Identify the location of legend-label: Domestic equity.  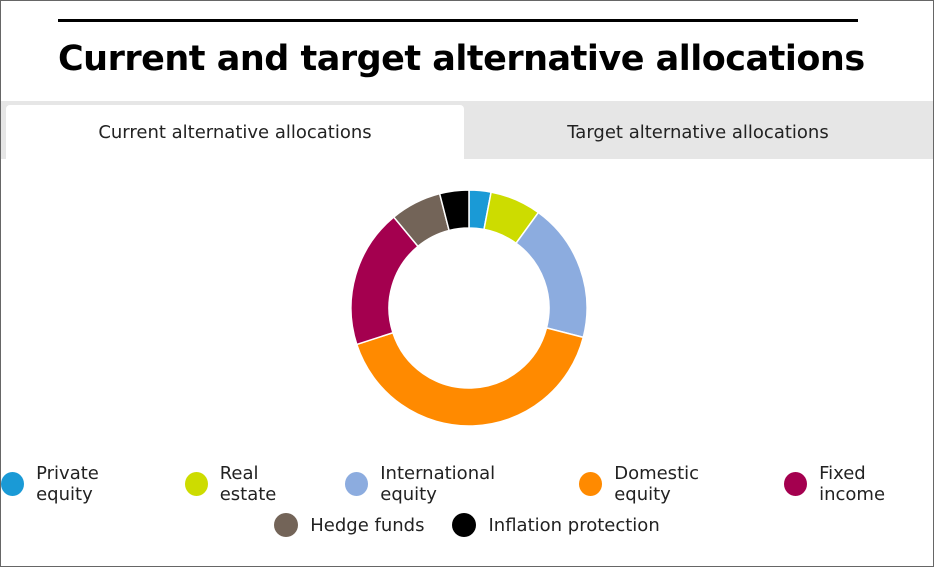
(657, 484).